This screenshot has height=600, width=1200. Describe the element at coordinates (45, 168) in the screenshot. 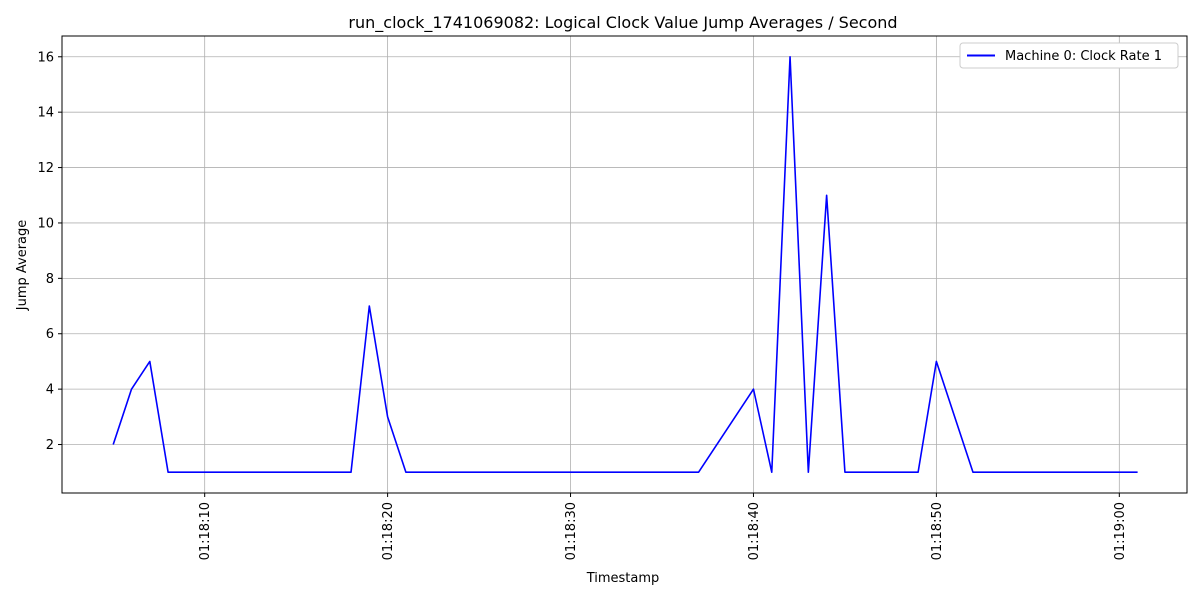

I see `y-tick-label: 12` at that location.